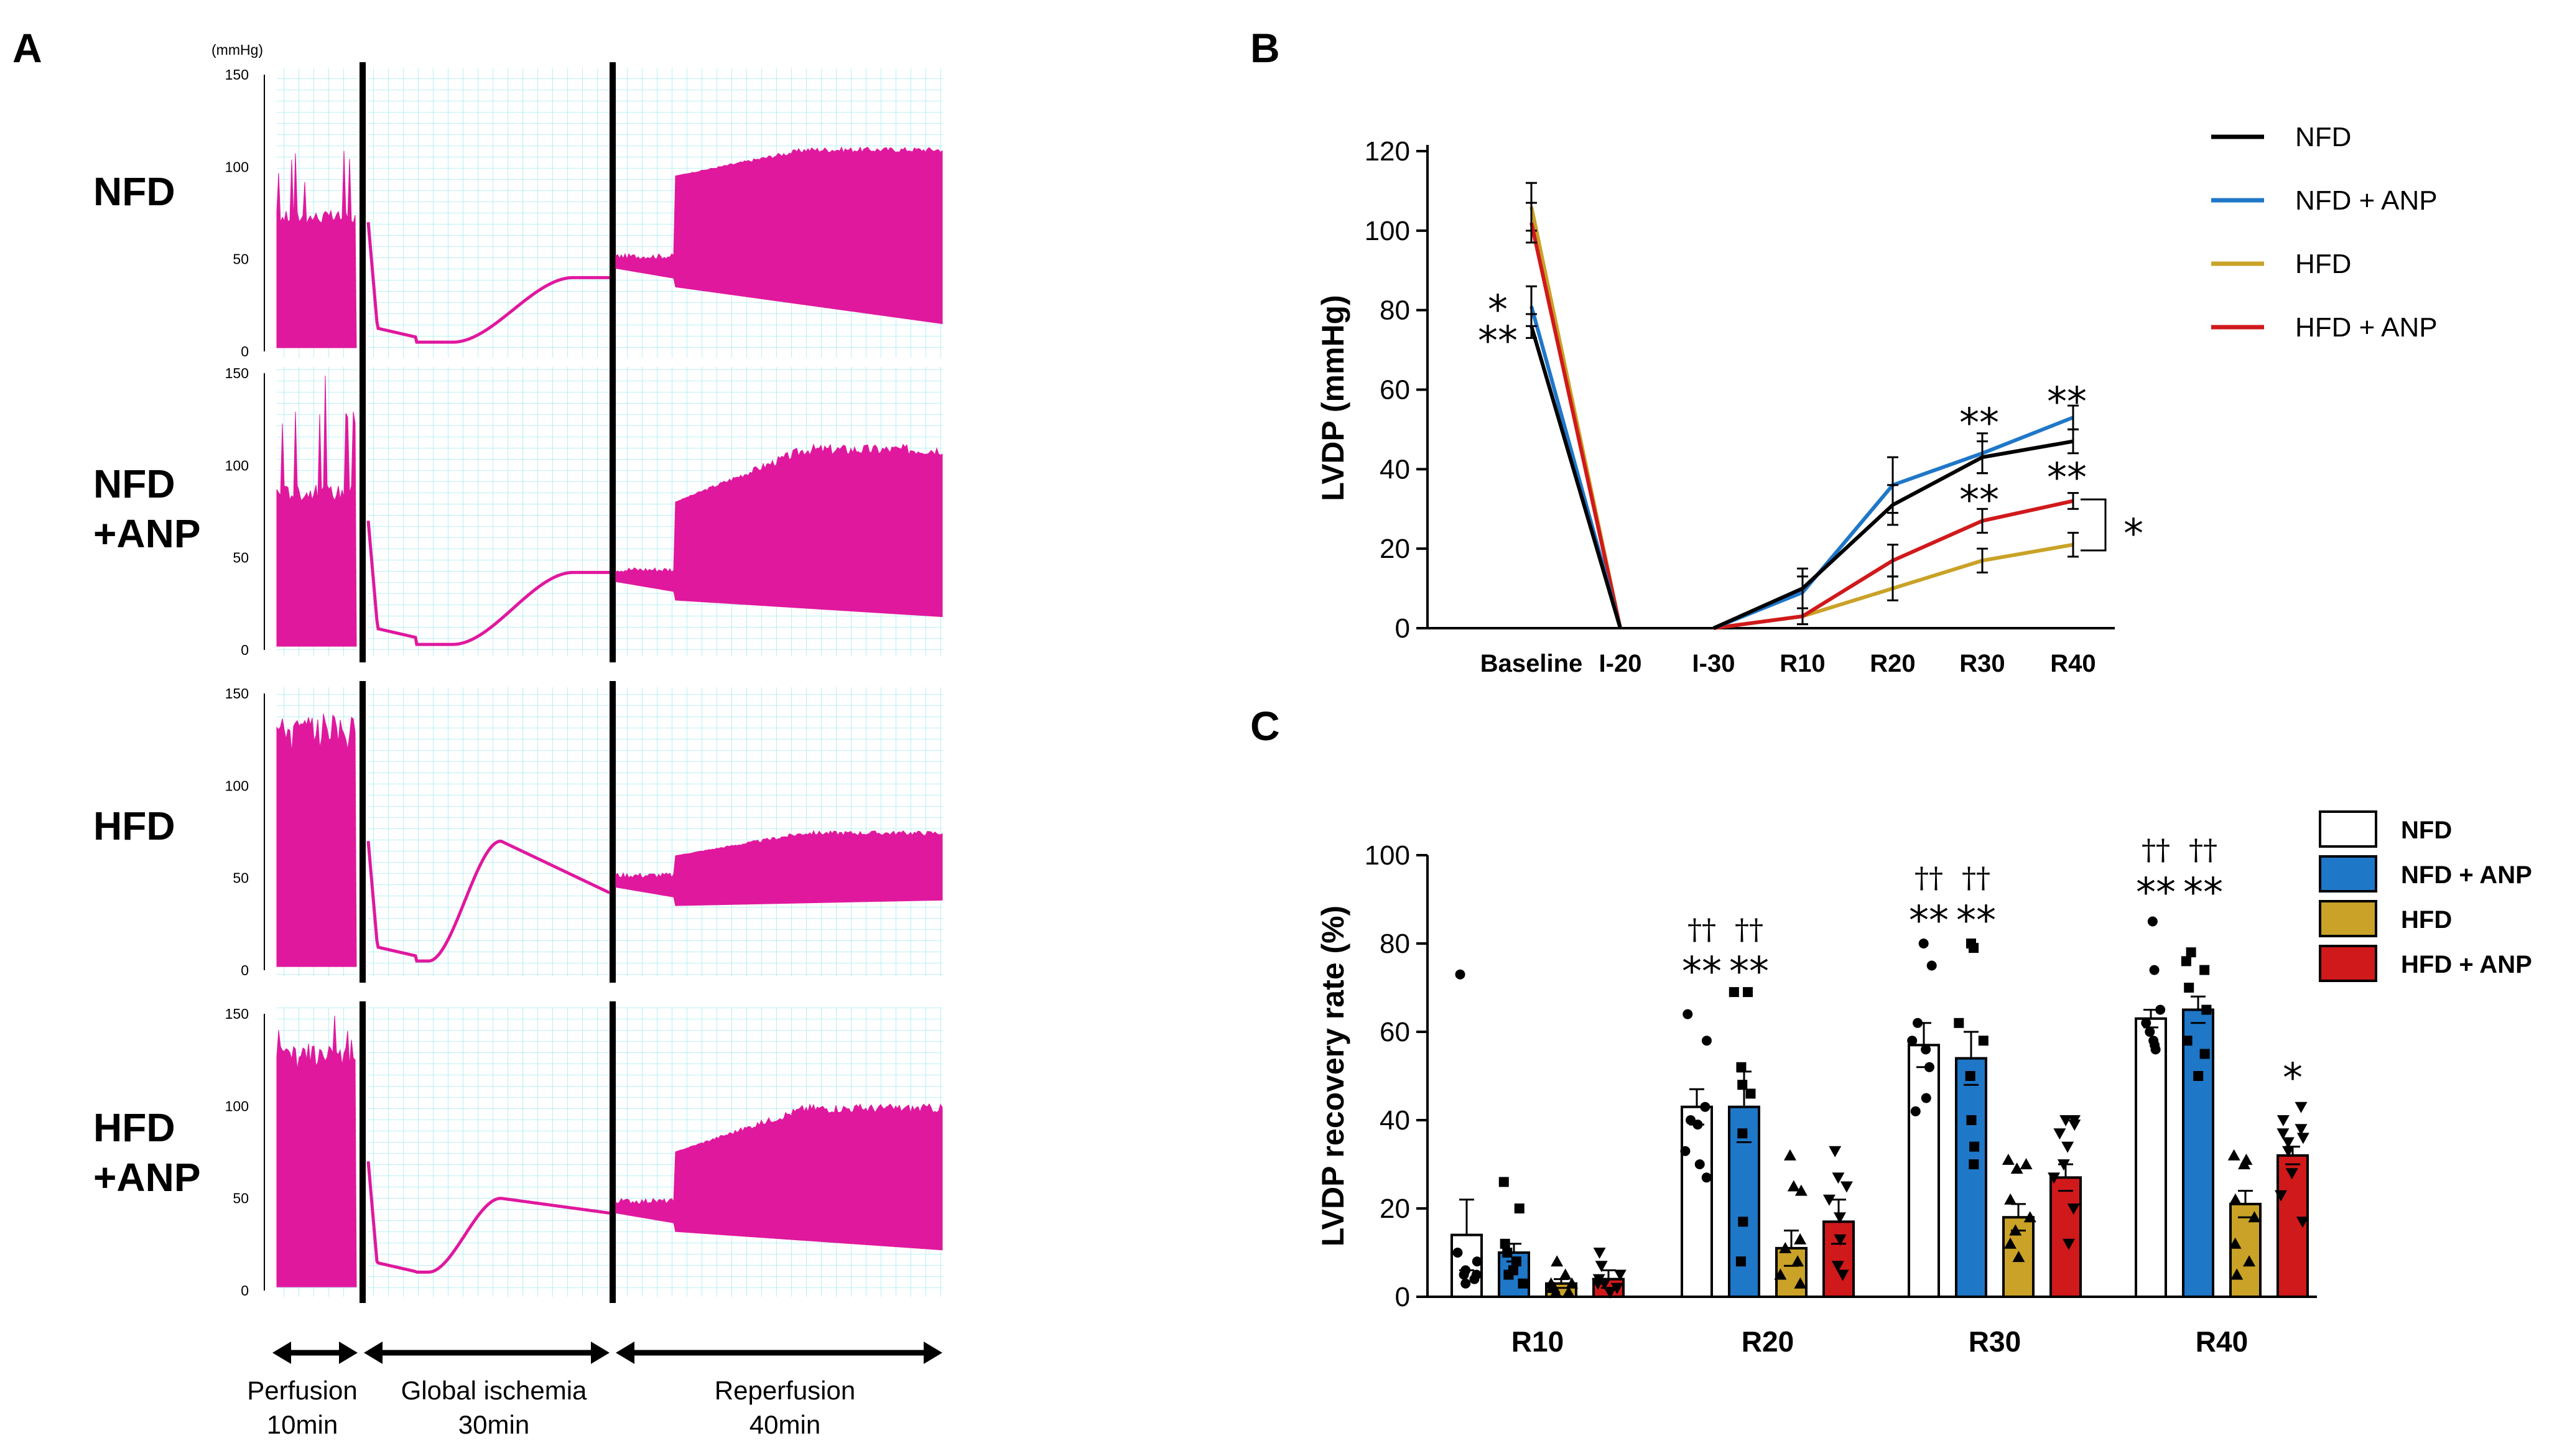 This screenshot has width=2562, height=1456. What do you see at coordinates (1395, 310) in the screenshot?
I see `panel-b-y-tick: 80` at bounding box center [1395, 310].